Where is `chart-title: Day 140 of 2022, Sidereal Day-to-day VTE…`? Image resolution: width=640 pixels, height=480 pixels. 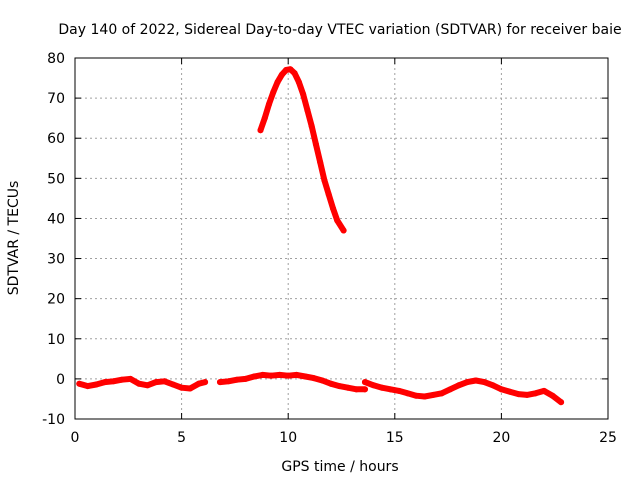
chart-title: Day 140 of 2022, Sidereal Day-to-day VTE… is located at coordinates (339, 30).